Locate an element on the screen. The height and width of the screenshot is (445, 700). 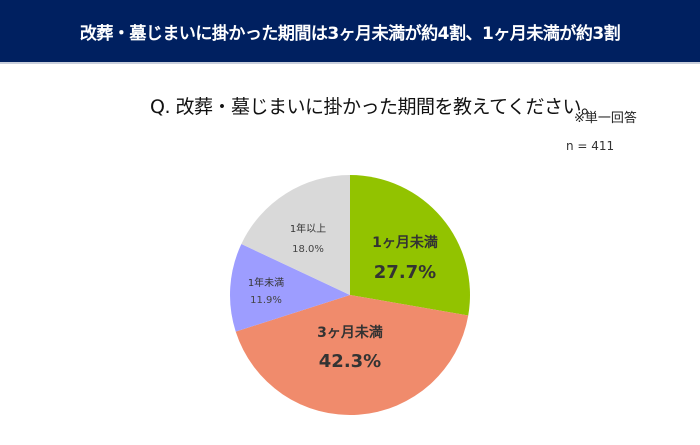
slice-value: 18.0% is located at coordinates (308, 249).